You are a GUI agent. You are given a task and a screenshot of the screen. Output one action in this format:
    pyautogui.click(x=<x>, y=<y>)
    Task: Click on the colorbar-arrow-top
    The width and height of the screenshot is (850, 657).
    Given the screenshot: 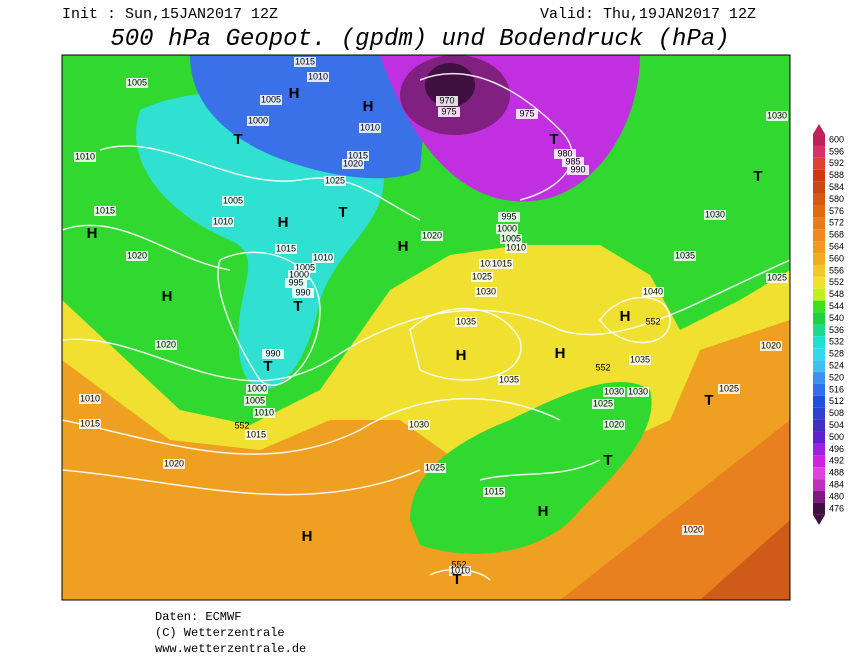 What is the action you would take?
    pyautogui.click(x=819, y=129)
    